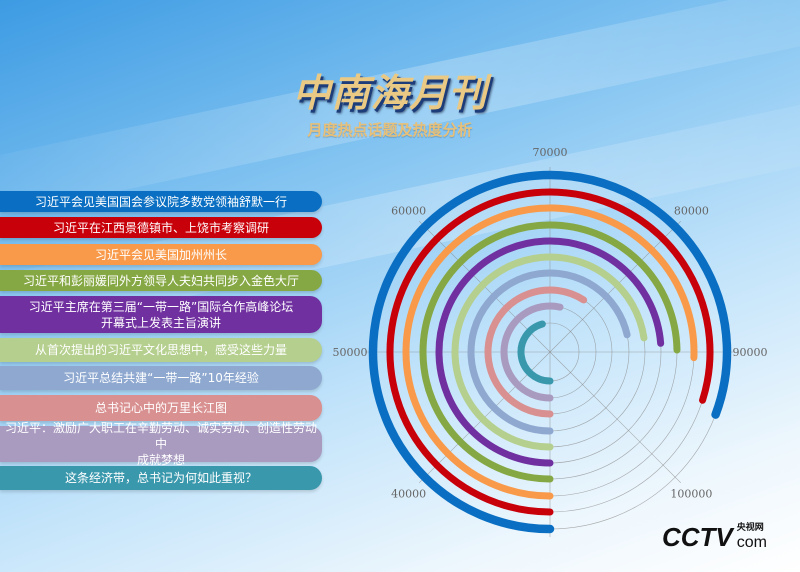 The image size is (800, 572). I want to click on axis-tick-label: 60000, so click(408, 211).